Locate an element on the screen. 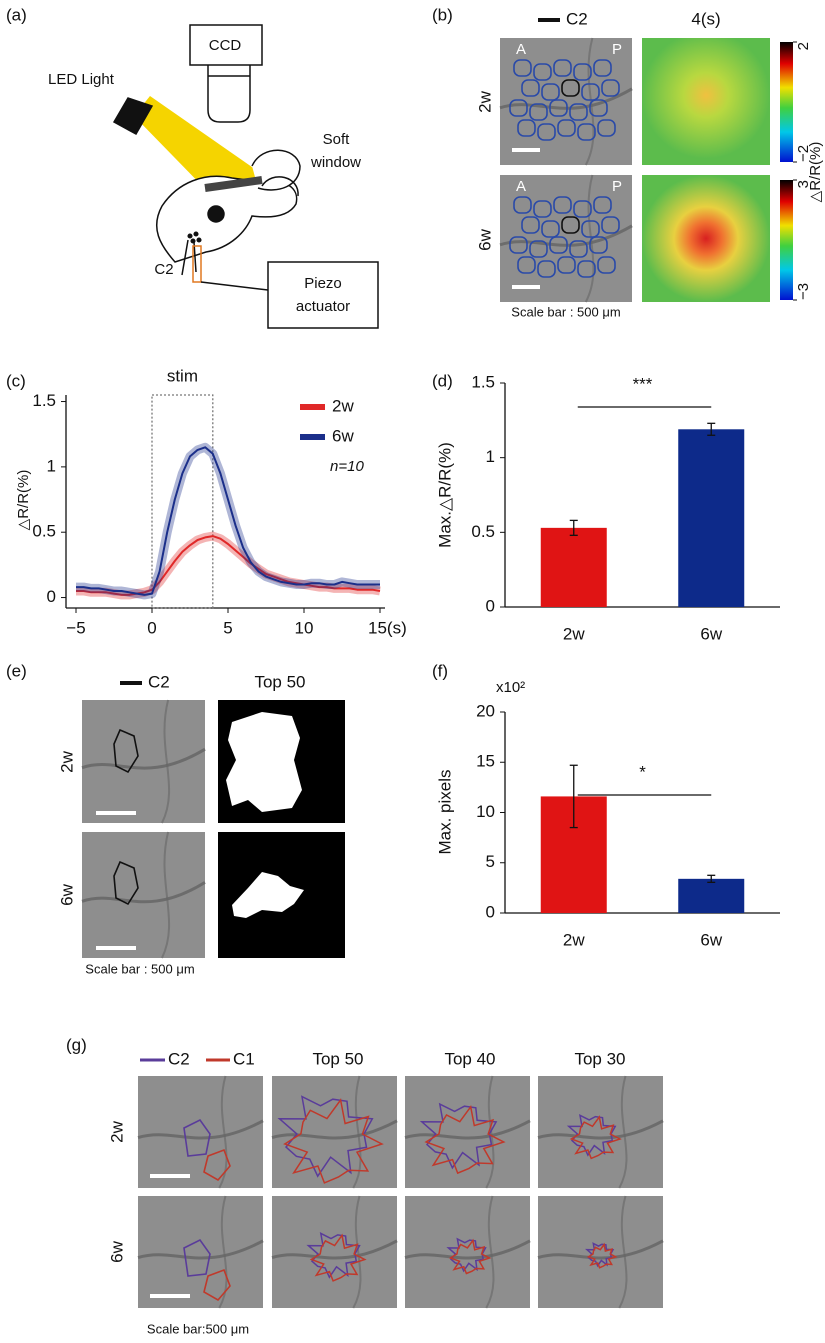 Image resolution: width=825 pixels, height=1343 pixels. roi-c1 is located at coordinates (217, 1285).